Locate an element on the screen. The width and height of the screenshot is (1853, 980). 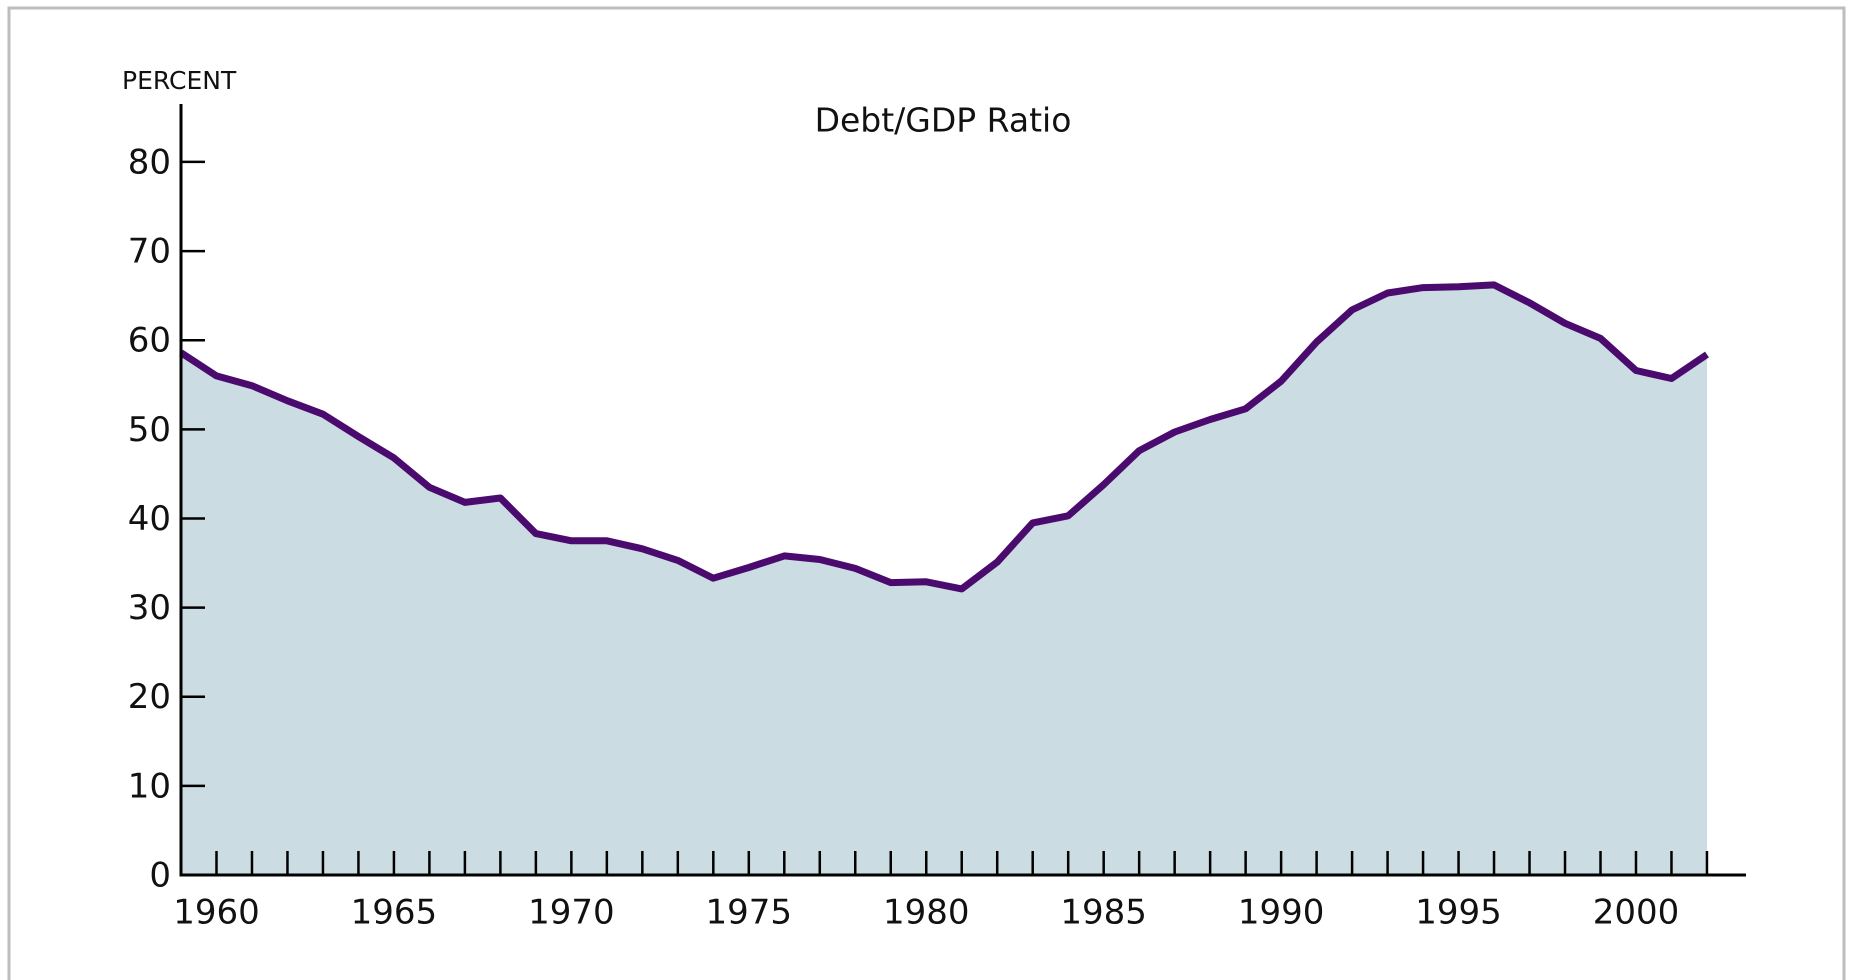
x-tick-label: 1995 is located at coordinates (1458, 913).